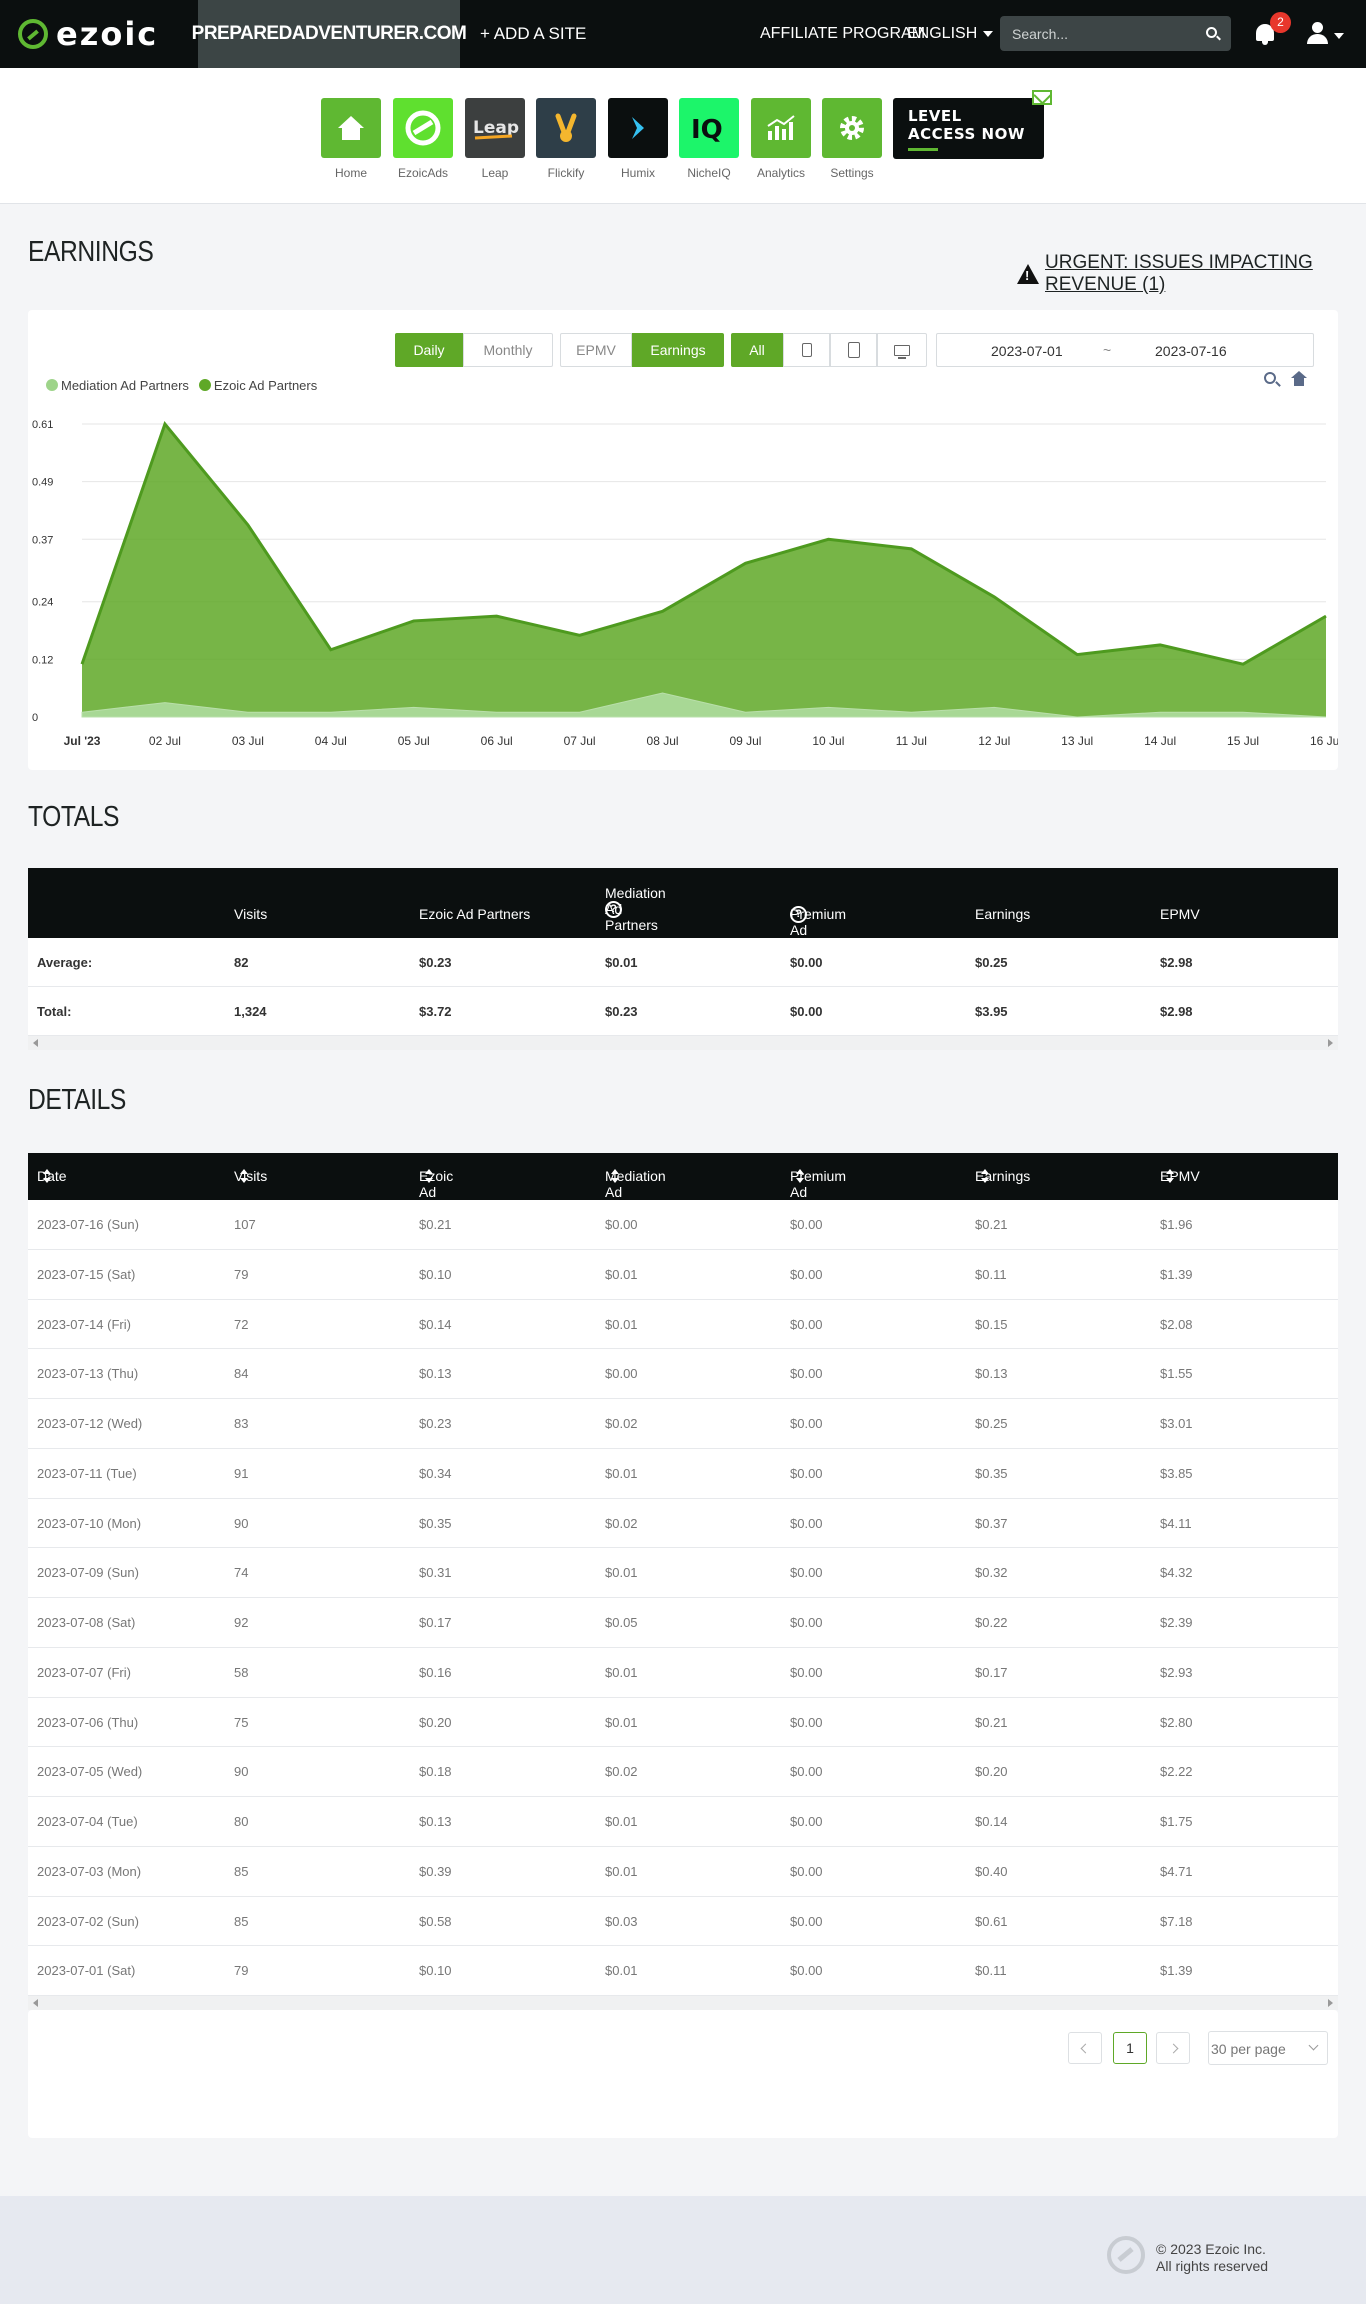 The width and height of the screenshot is (1366, 2304). I want to click on user-icon, so click(1317, 34).